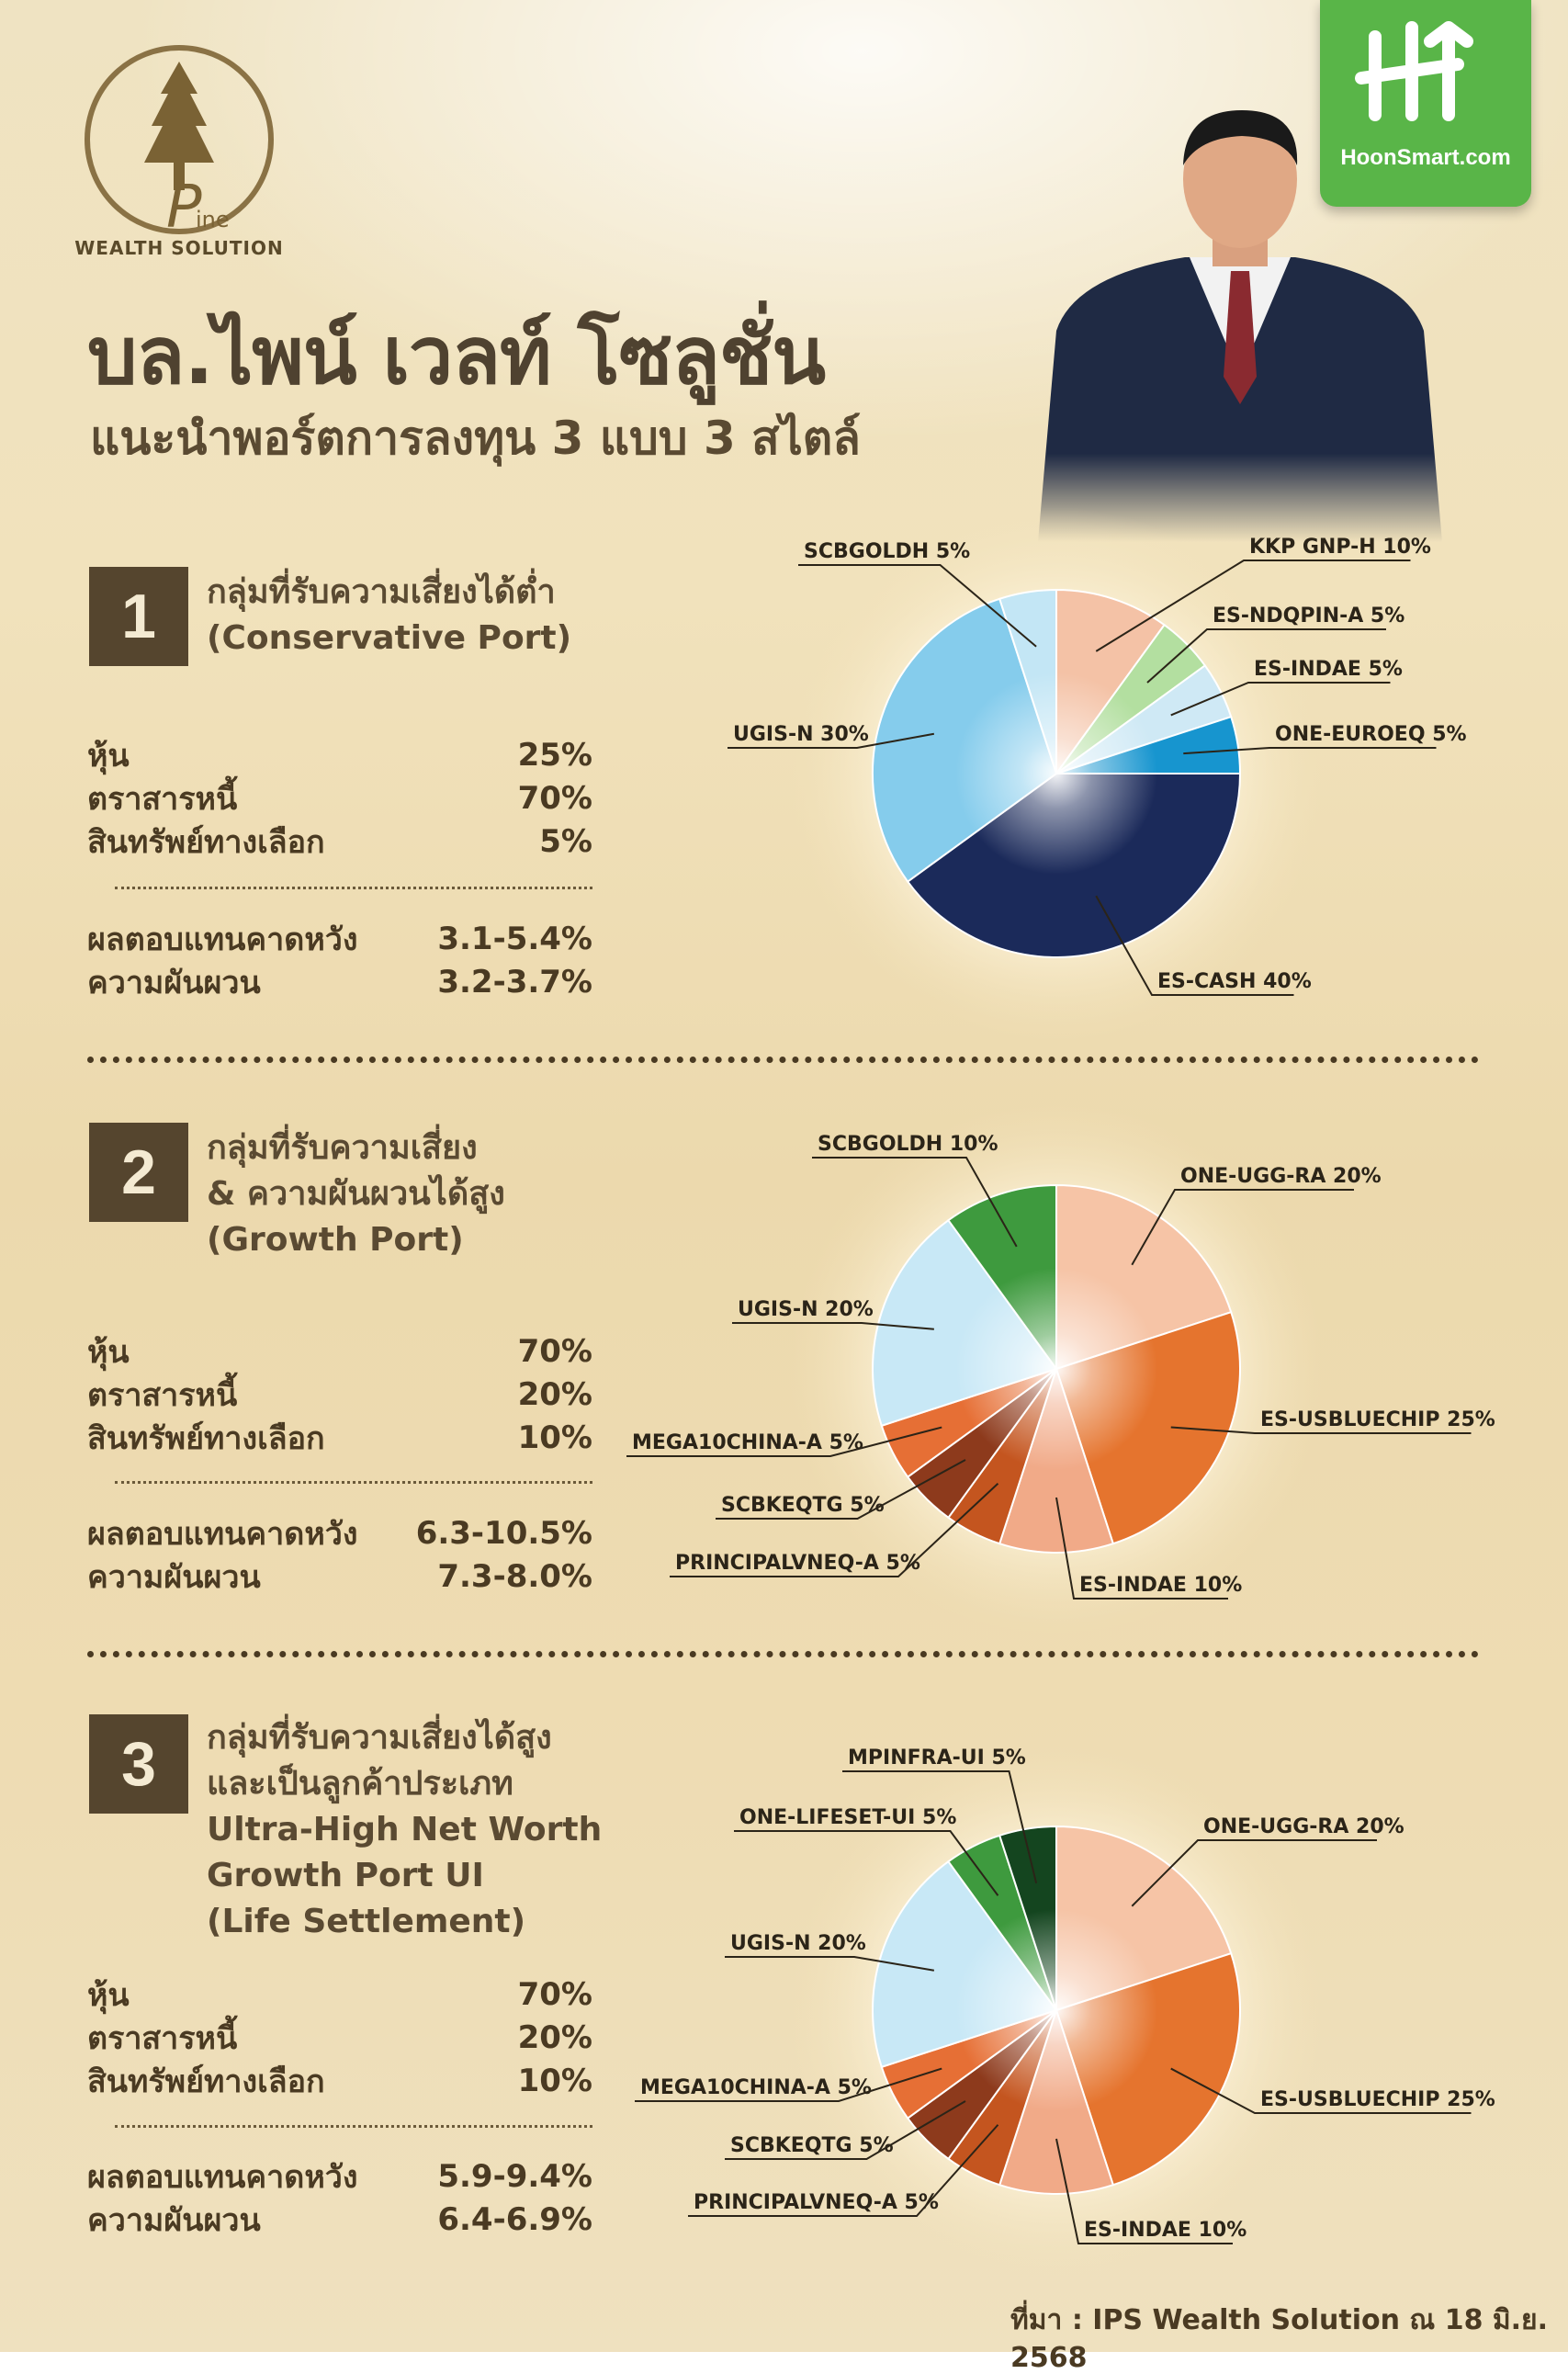  What do you see at coordinates (1160, 1585) in the screenshot?
I see `pie-slice-label: ES-INDAE 10%` at bounding box center [1160, 1585].